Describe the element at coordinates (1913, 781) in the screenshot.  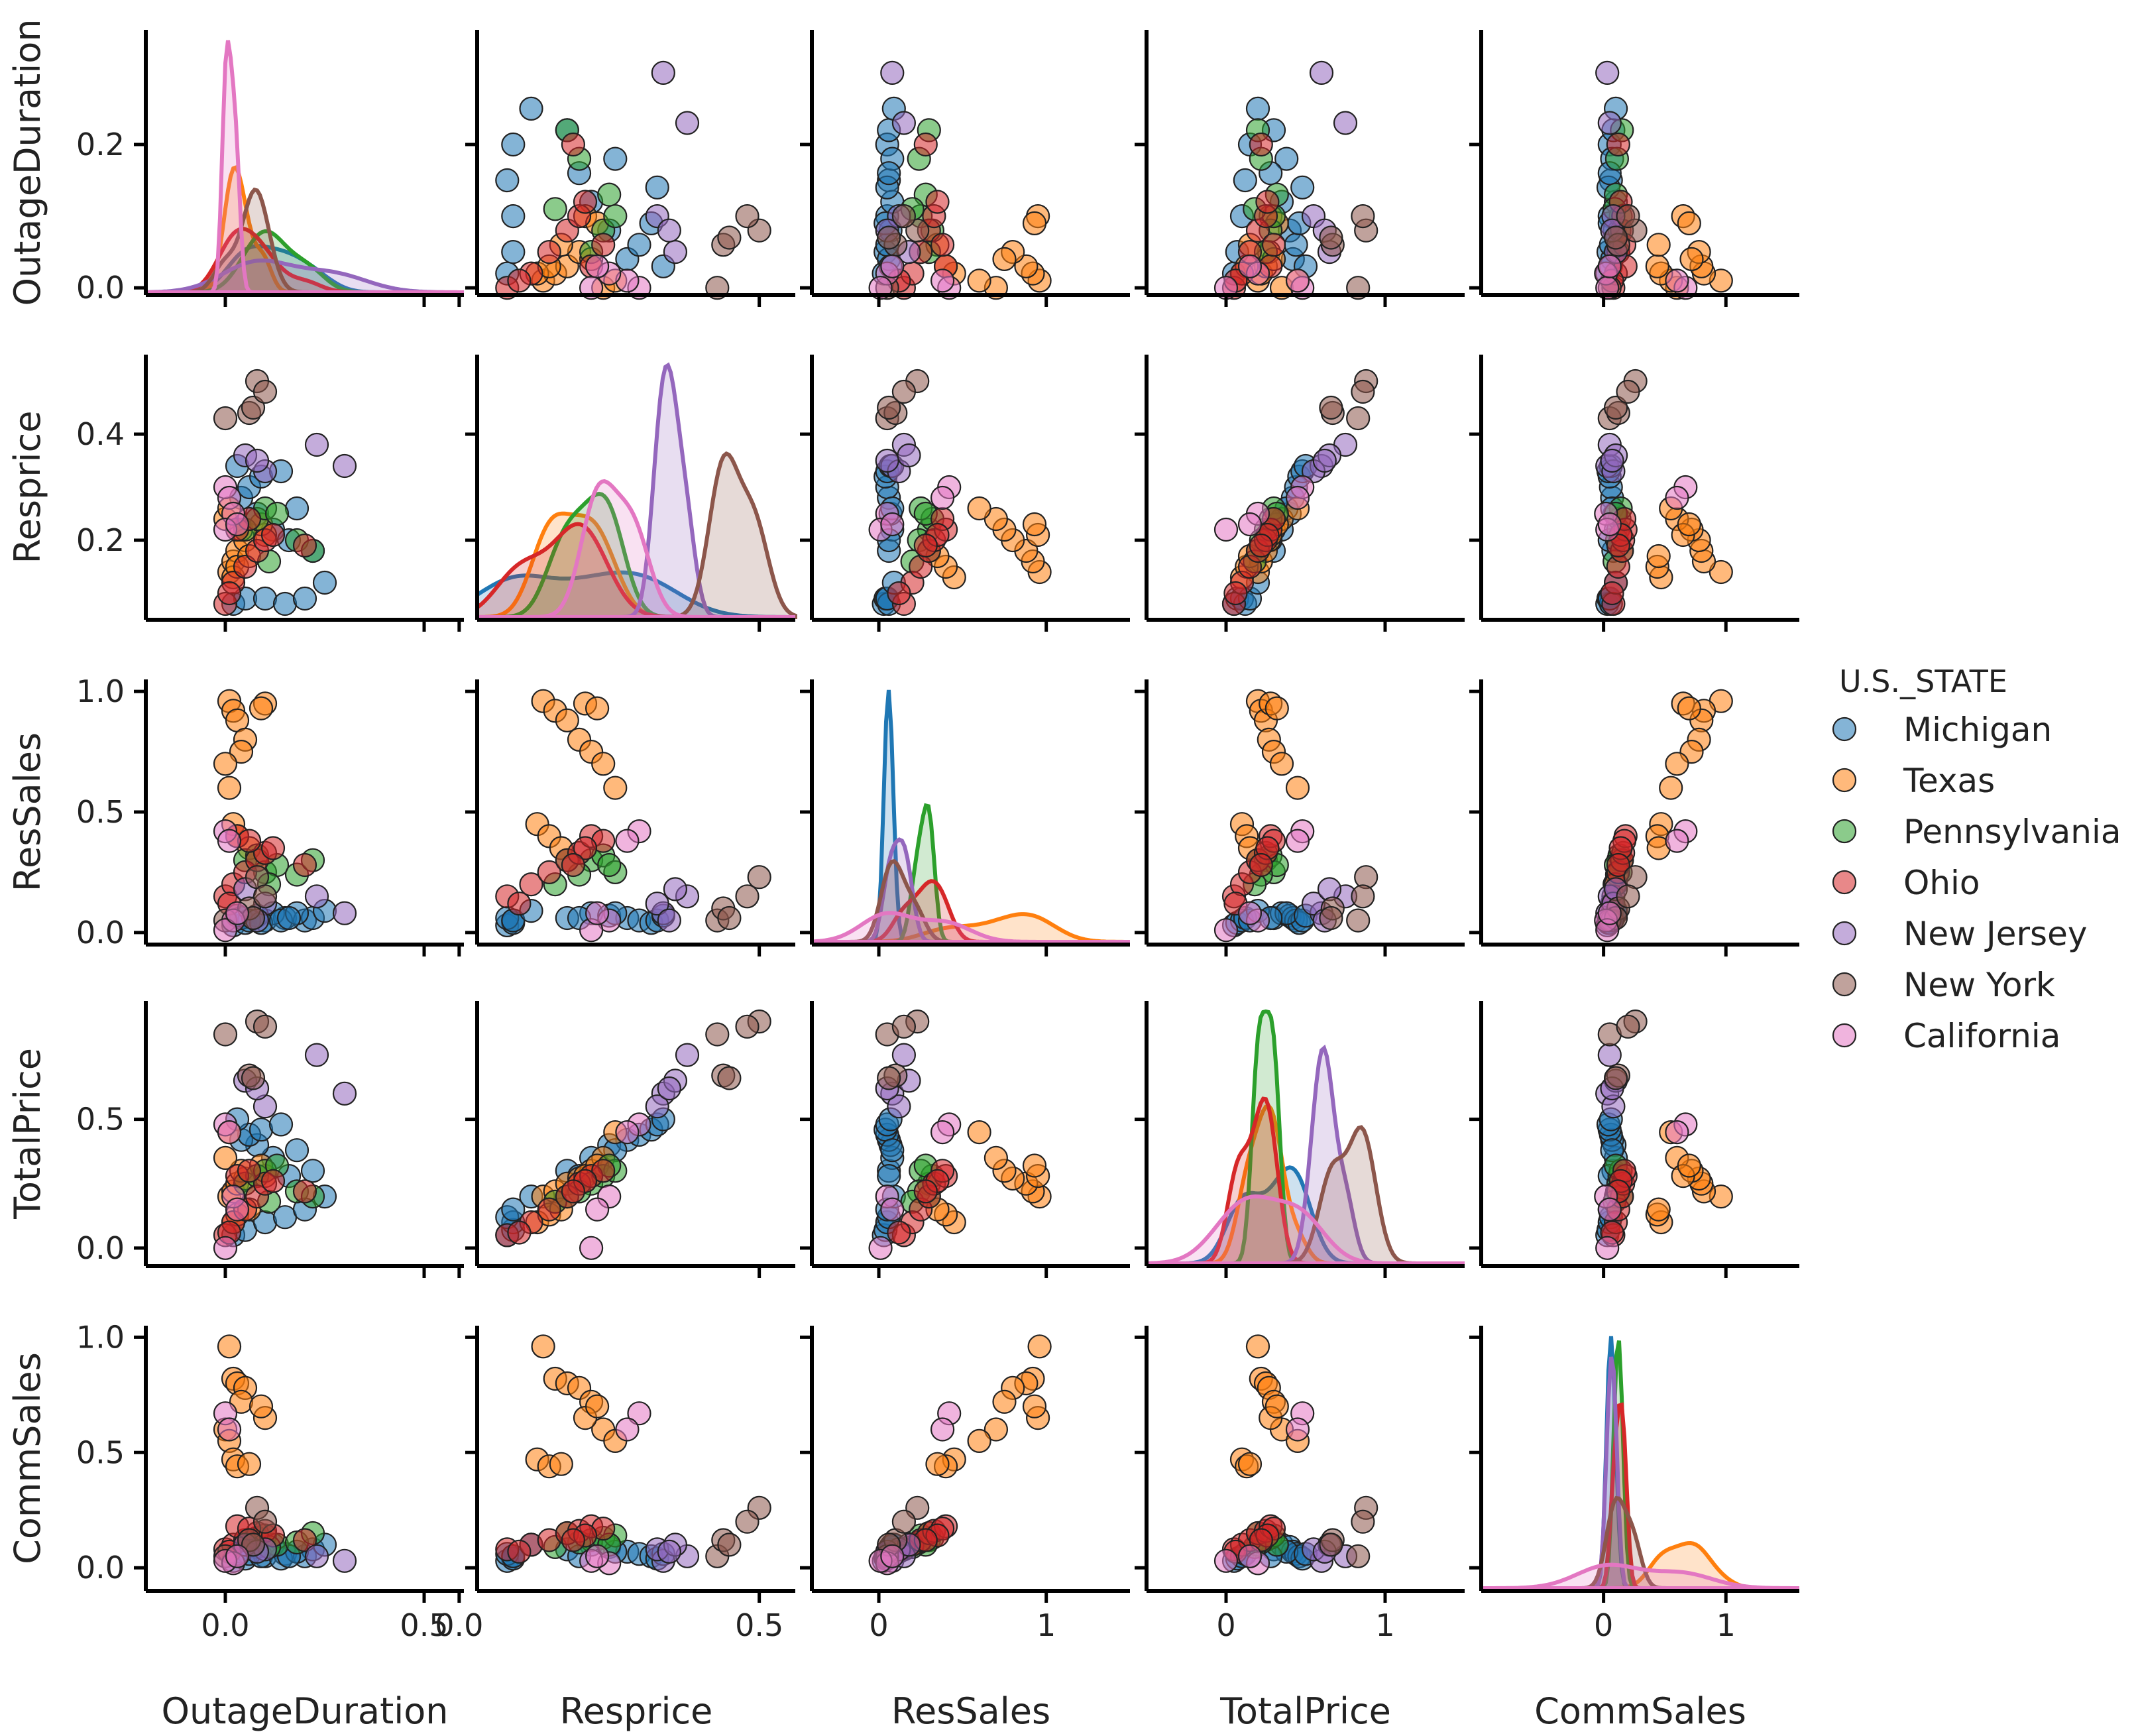
I see `legend-entry-texas: Texas` at that location.